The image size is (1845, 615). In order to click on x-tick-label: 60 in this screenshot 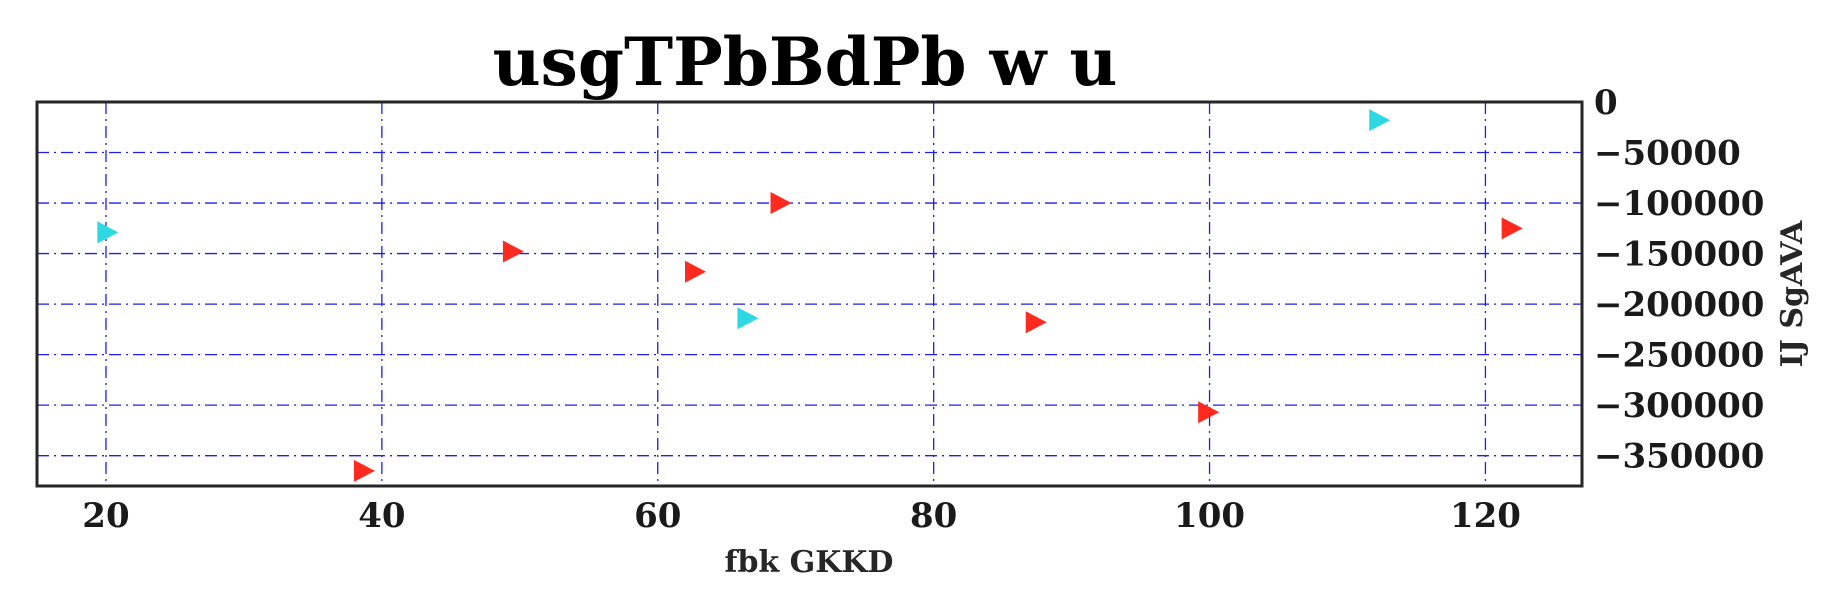, I will do `click(657, 516)`.